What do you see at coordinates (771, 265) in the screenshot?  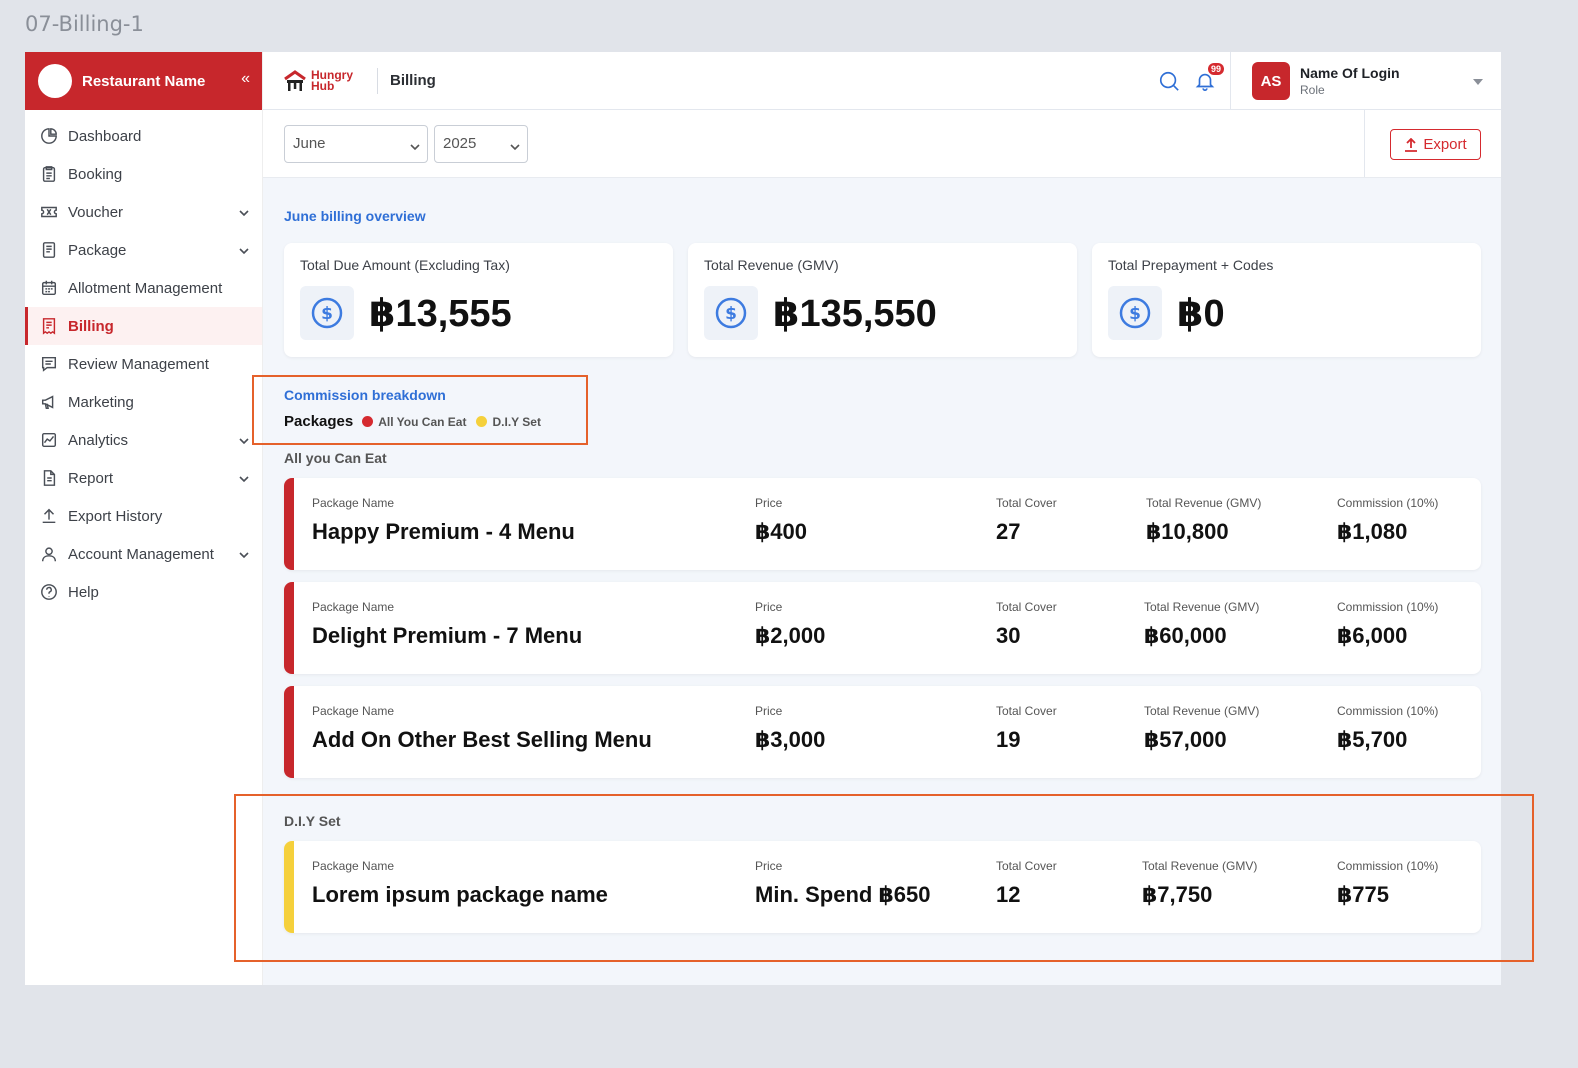 I see `stat-label: Total Revenue (GMV)` at bounding box center [771, 265].